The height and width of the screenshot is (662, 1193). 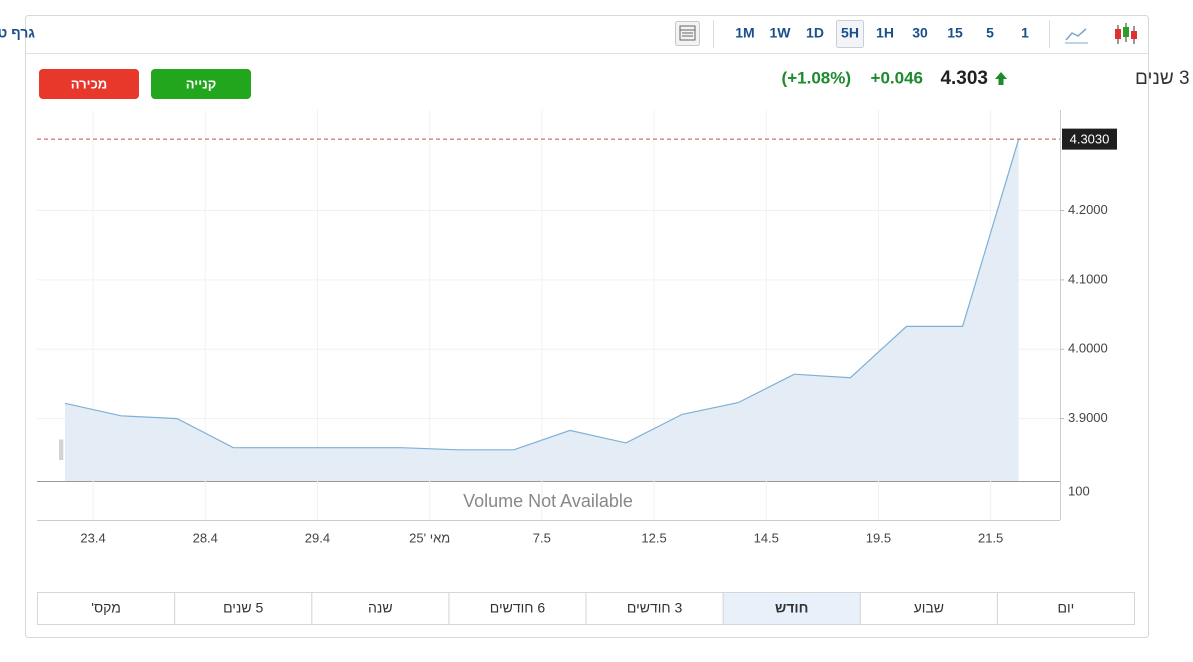 I want to click on buy-label: קנייה, so click(x=201, y=83).